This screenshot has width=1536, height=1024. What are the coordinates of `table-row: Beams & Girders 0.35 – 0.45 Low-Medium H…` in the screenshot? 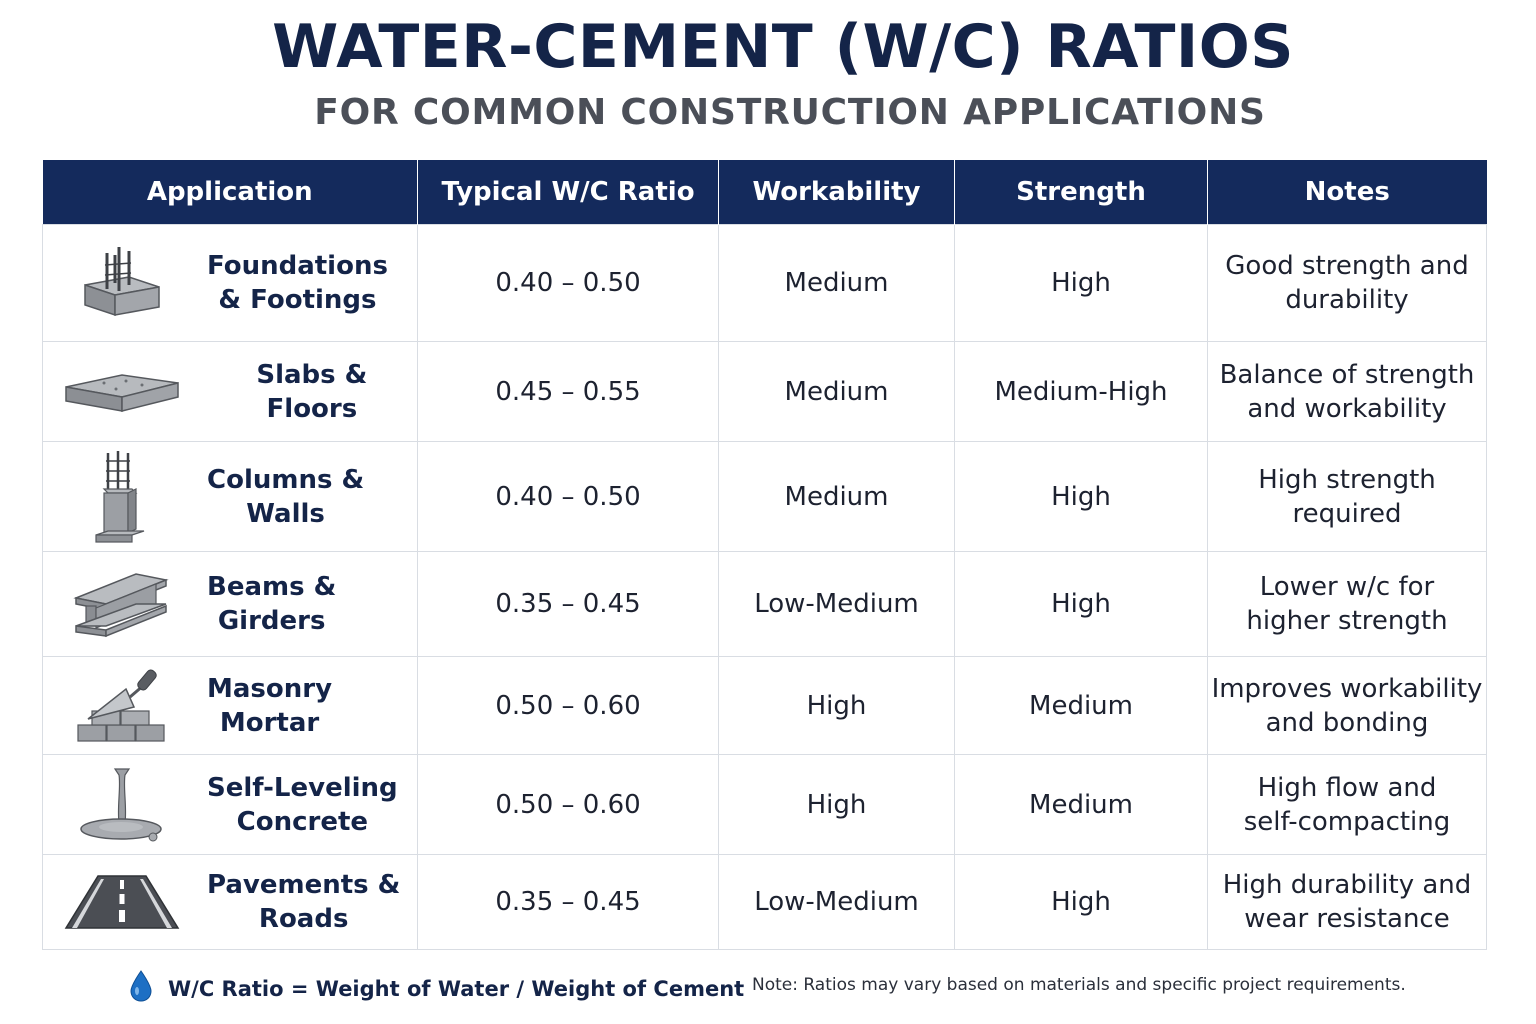 It's located at (764, 604).